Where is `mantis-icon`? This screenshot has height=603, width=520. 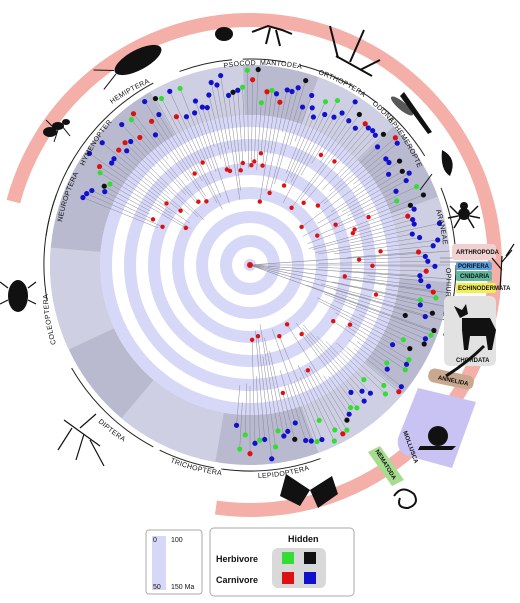 mantis-icon is located at coordinates (272, 35).